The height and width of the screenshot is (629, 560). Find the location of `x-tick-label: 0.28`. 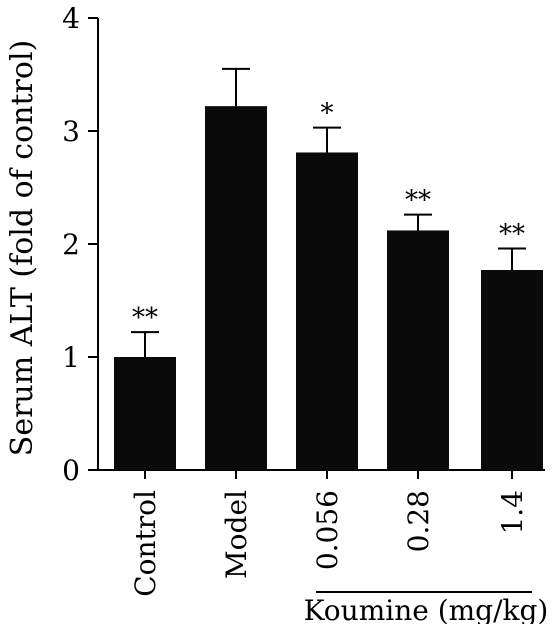

x-tick-label: 0.28 is located at coordinates (418, 521).